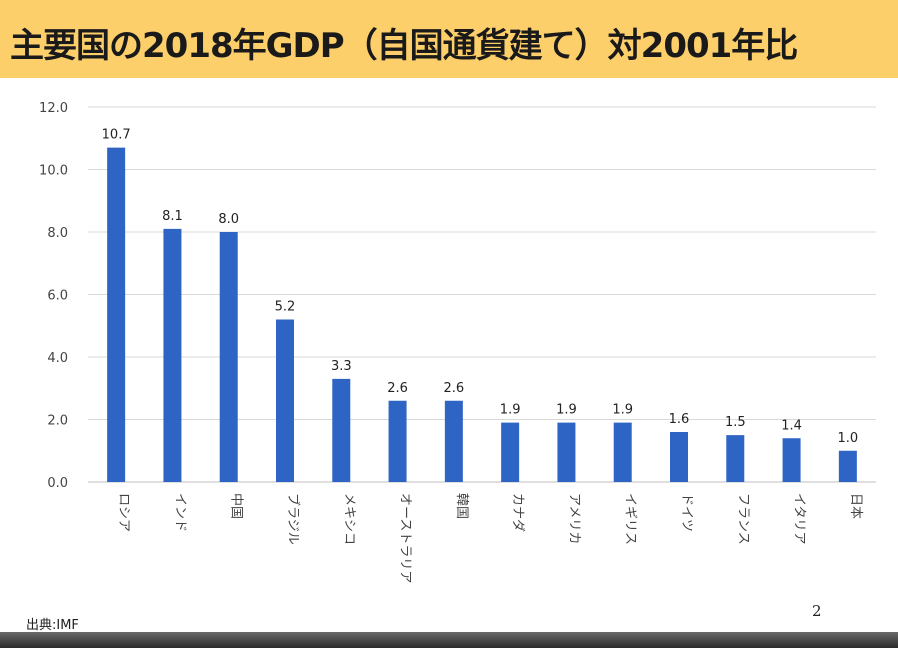  I want to click on y-tick-label: 10.0, so click(53, 171).